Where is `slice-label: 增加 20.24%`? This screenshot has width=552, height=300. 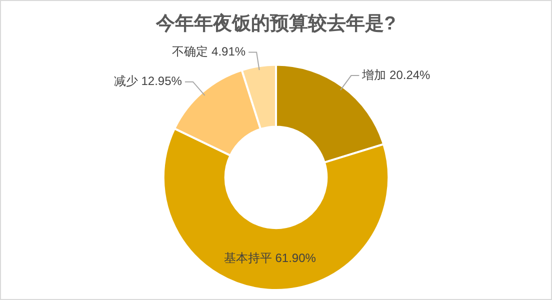 slice-label: 增加 20.24% is located at coordinates (396, 75).